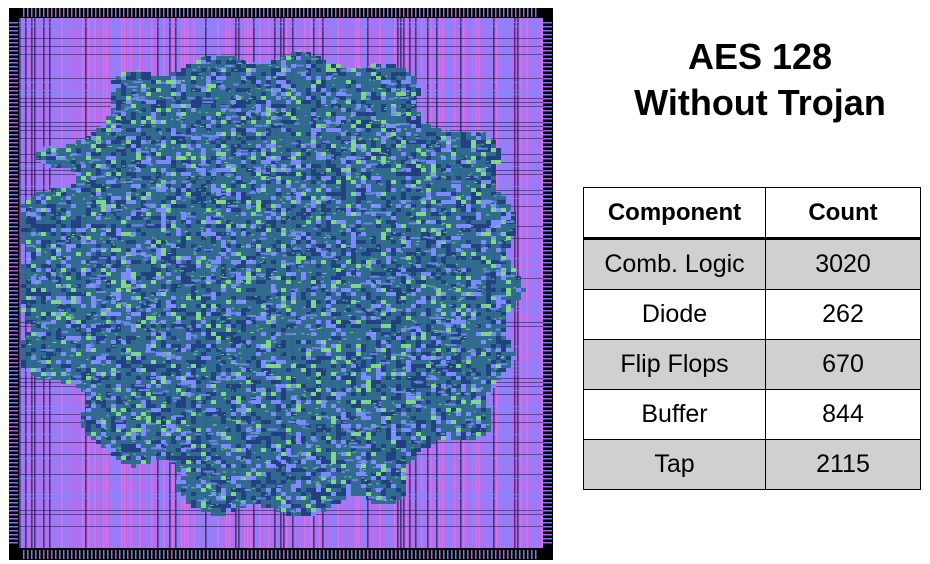 The width and height of the screenshot is (930, 564). I want to click on header-count: Count, so click(843, 213).